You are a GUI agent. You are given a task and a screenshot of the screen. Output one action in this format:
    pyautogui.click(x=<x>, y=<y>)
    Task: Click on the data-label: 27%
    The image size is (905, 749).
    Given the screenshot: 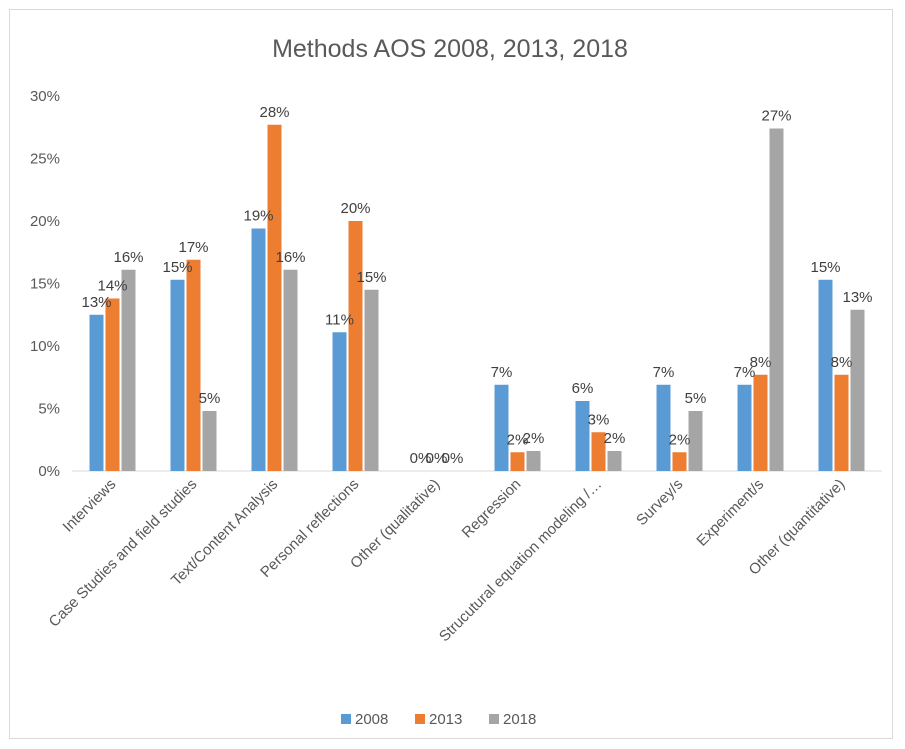 What is the action you would take?
    pyautogui.click(x=776, y=116)
    